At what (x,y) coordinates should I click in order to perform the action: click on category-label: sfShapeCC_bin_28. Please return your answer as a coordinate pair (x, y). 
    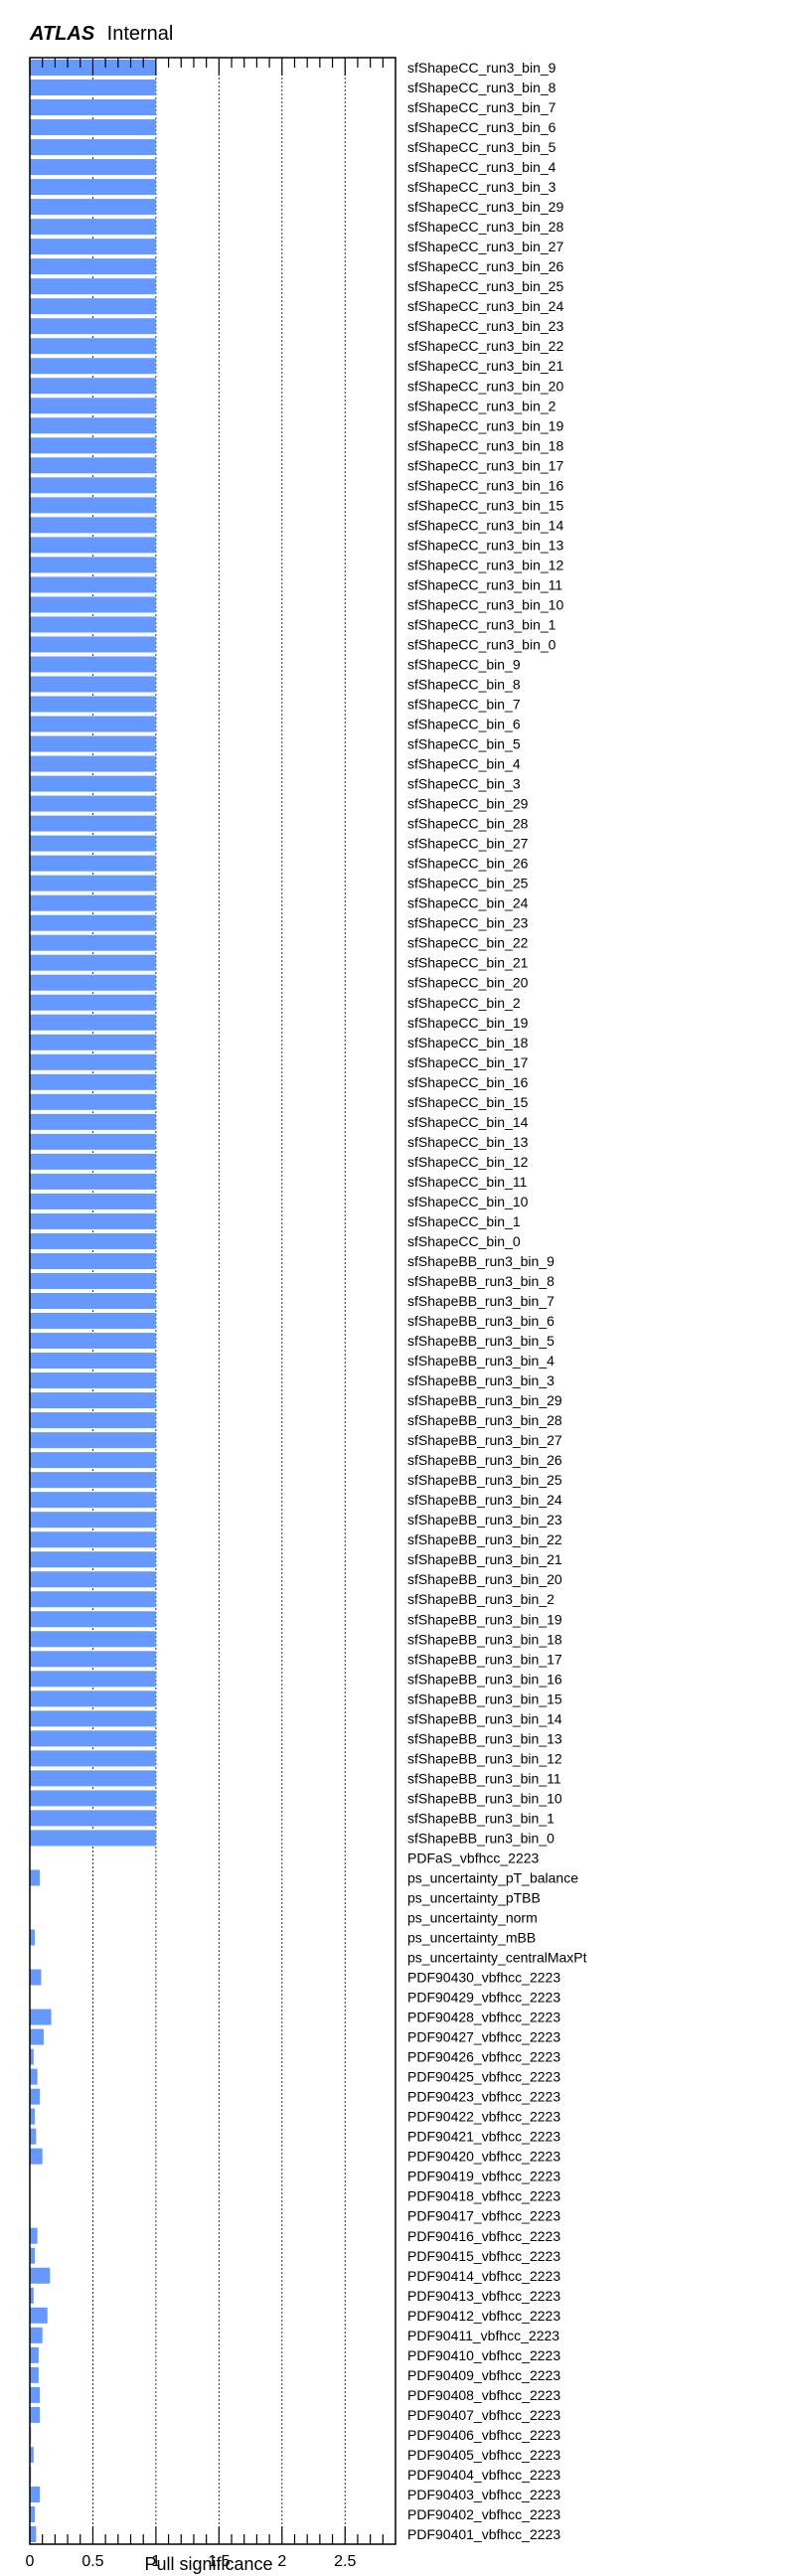
    Looking at the image, I should click on (468, 824).